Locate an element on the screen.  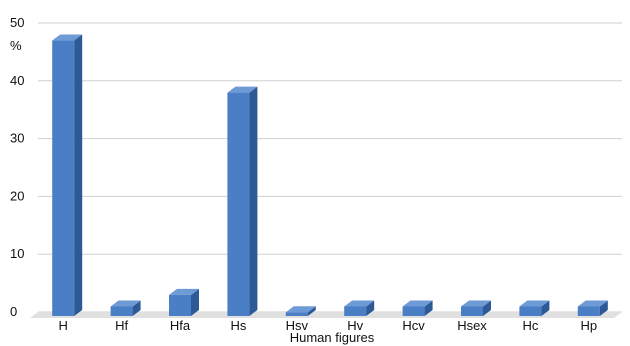
x-tick-label: Hsv is located at coordinates (297, 325).